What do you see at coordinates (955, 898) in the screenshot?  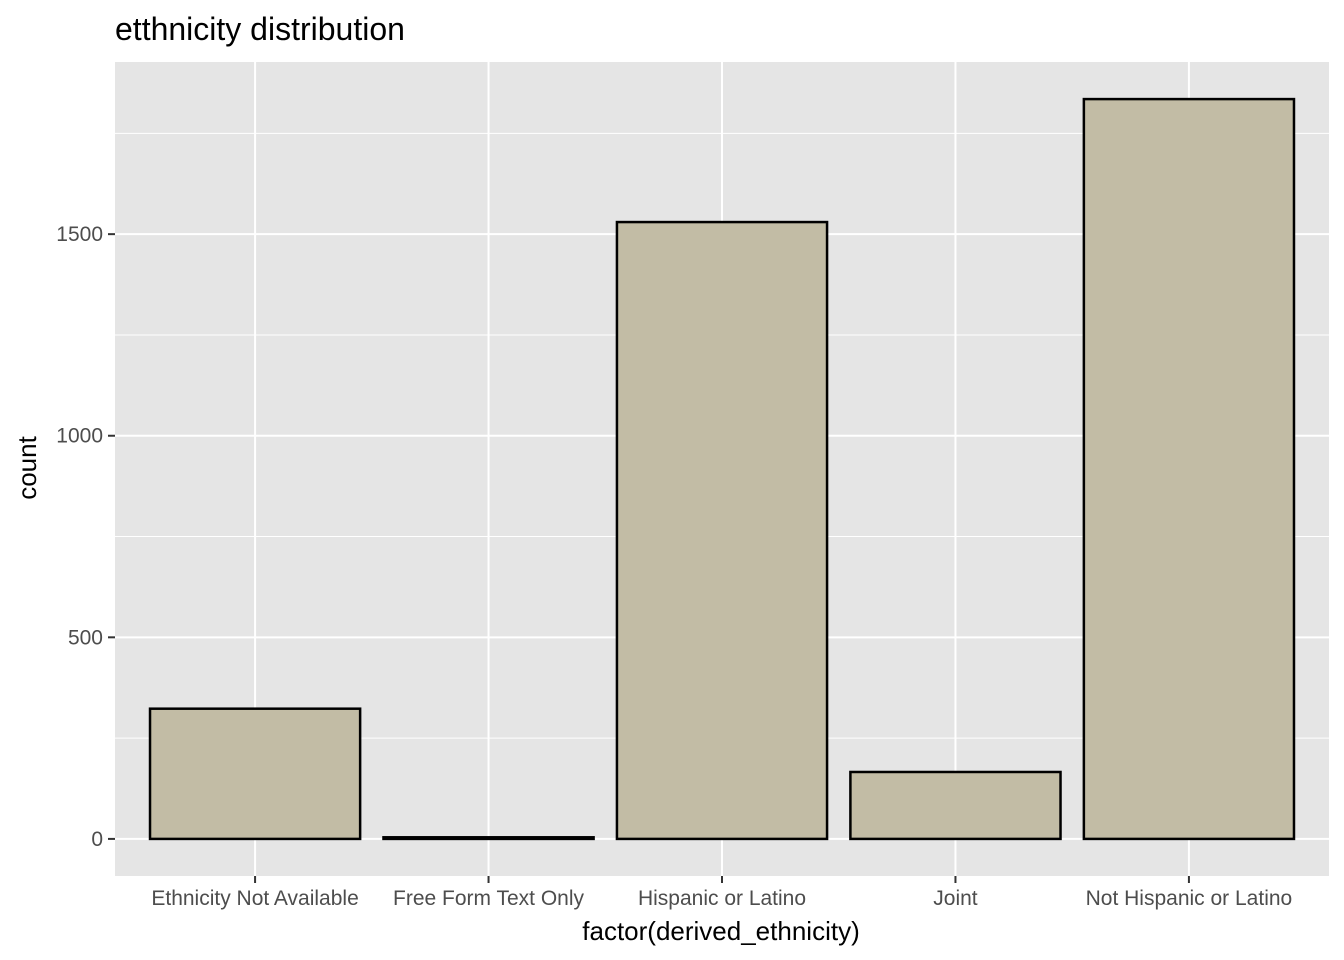 I see `x-tick-label: Joint` at bounding box center [955, 898].